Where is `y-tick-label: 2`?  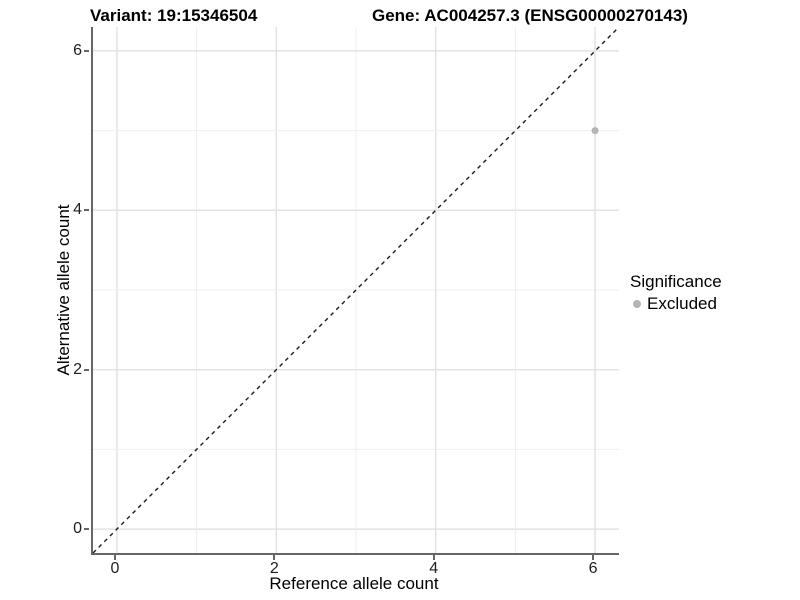
y-tick-label: 2 is located at coordinates (77, 369).